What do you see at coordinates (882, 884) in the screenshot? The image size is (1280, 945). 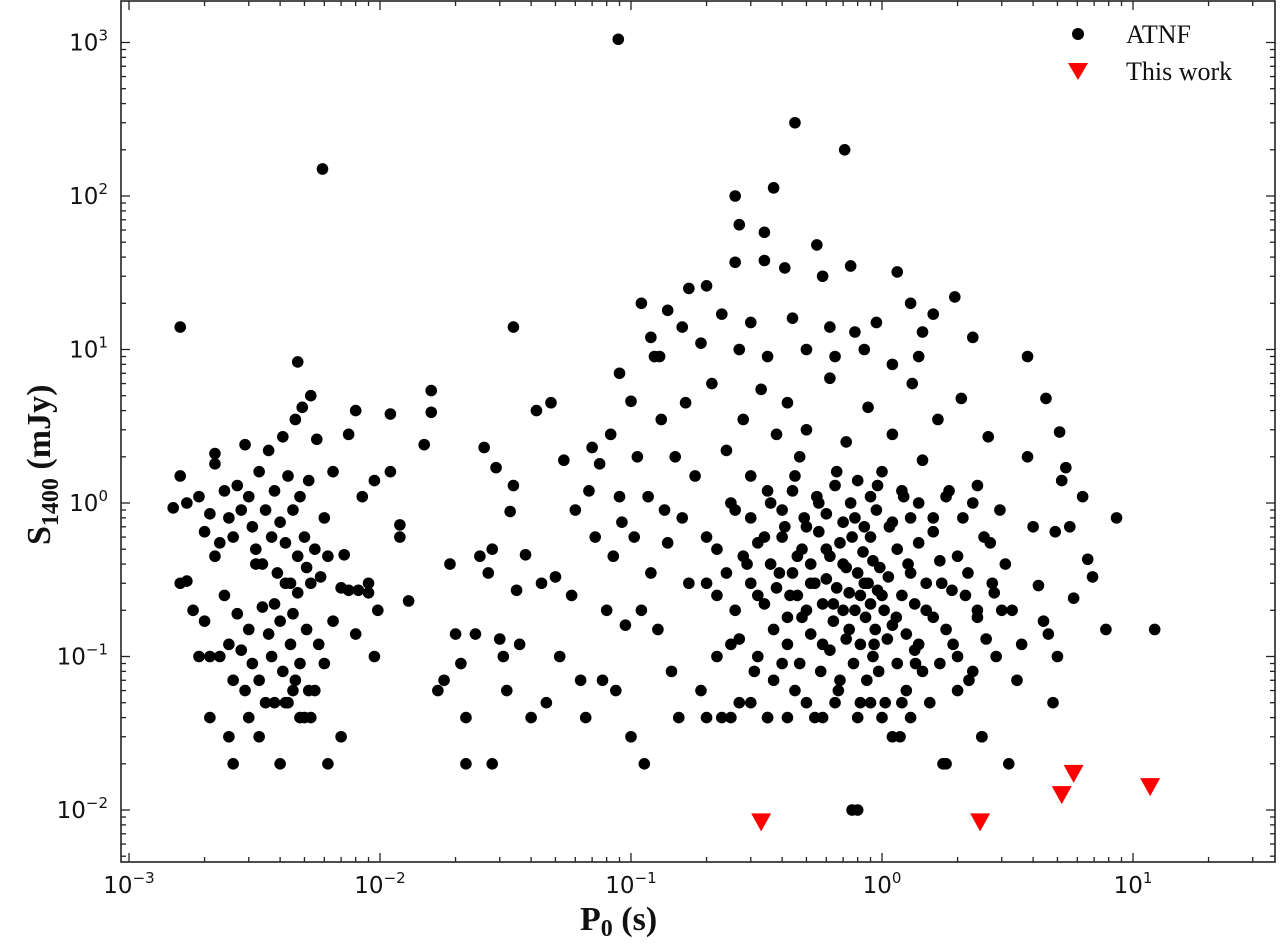 I see `x-tick-label: 10⁰` at bounding box center [882, 884].